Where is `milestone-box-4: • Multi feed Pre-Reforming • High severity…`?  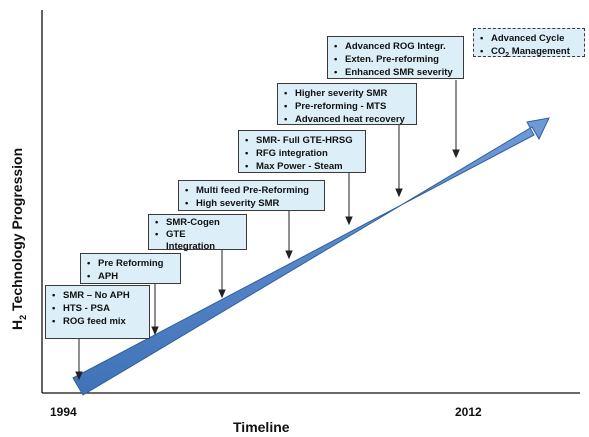 milestone-box-4: • Multi feed Pre-Reforming • High severity… is located at coordinates (251, 195).